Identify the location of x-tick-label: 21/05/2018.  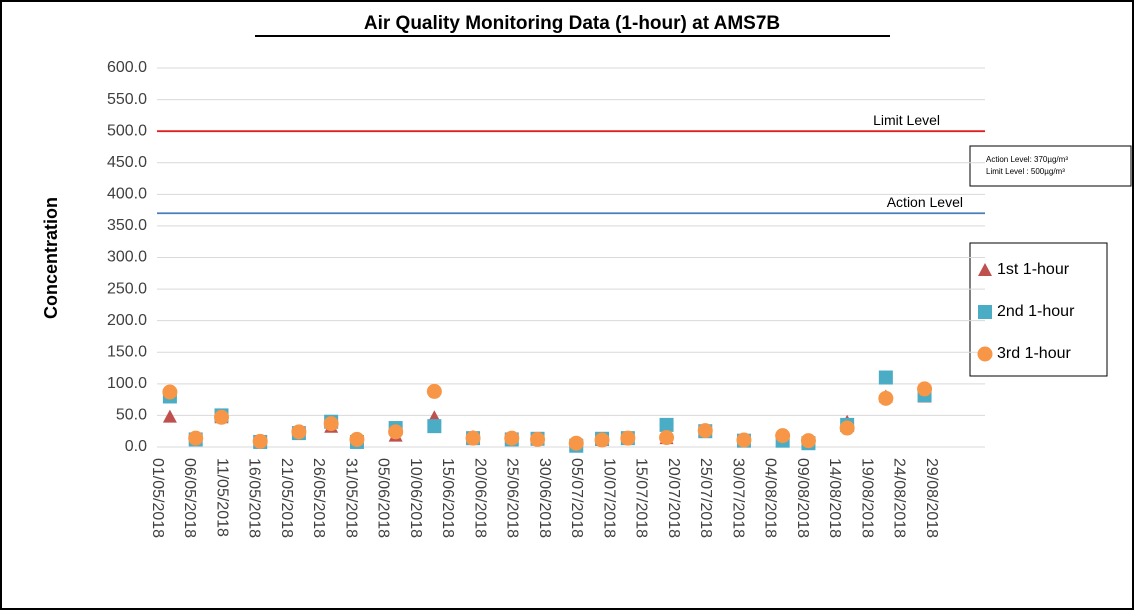
(286, 498).